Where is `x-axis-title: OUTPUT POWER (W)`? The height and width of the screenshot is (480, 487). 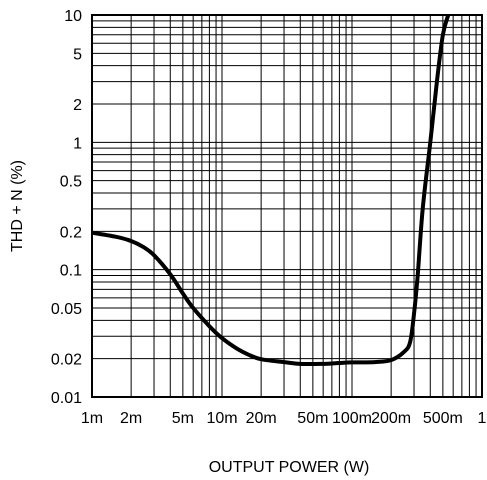
x-axis-title: OUTPUT POWER (W) is located at coordinates (289, 467).